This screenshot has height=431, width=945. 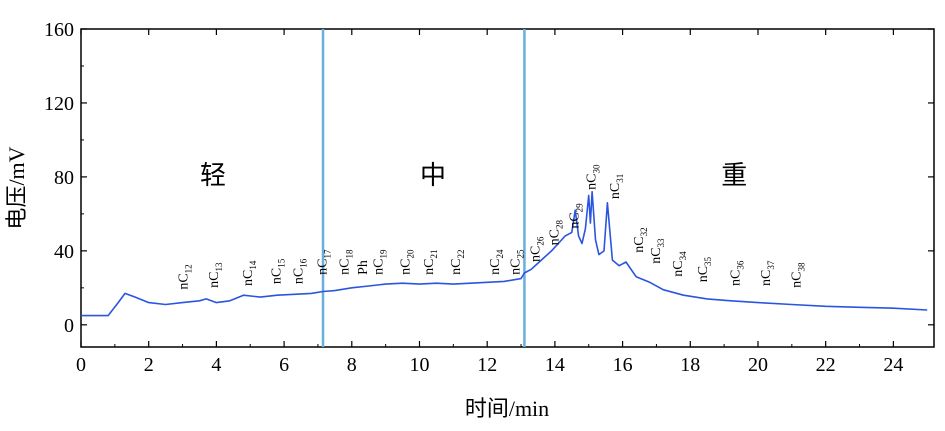 I want to click on peak-label: nC21, so click(x=430, y=262).